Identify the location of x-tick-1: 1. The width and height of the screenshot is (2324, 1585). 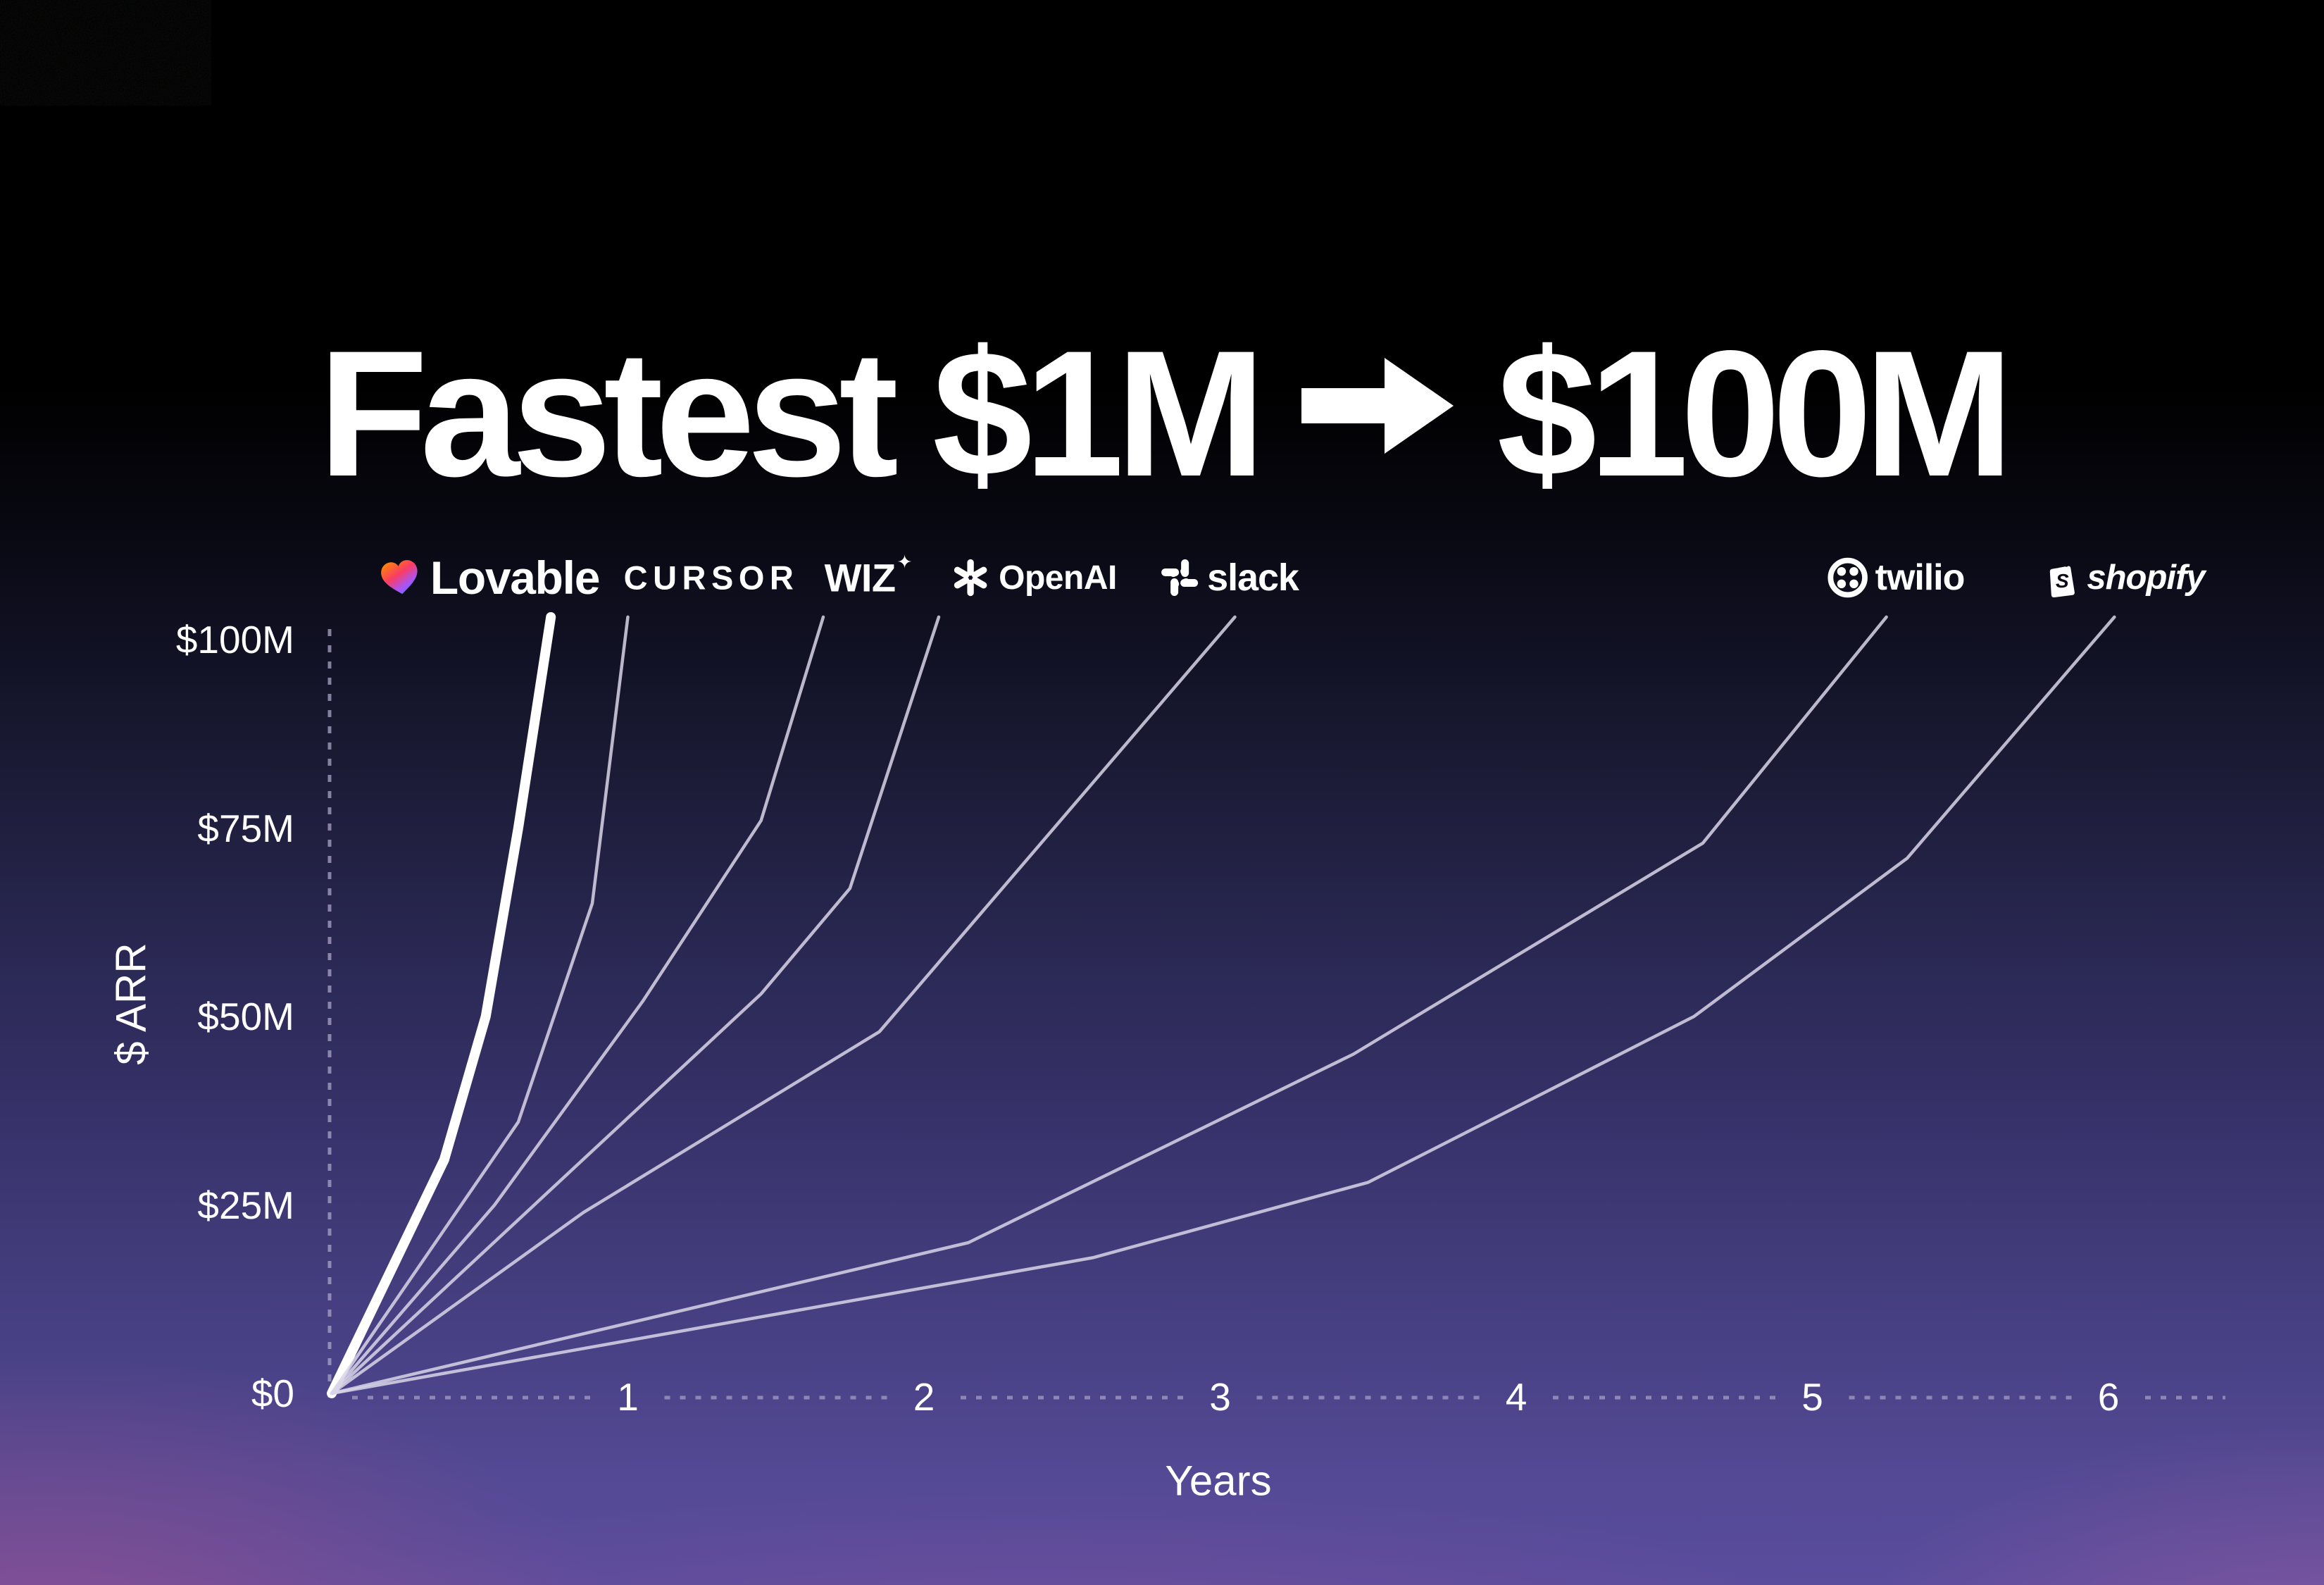
(628, 1397).